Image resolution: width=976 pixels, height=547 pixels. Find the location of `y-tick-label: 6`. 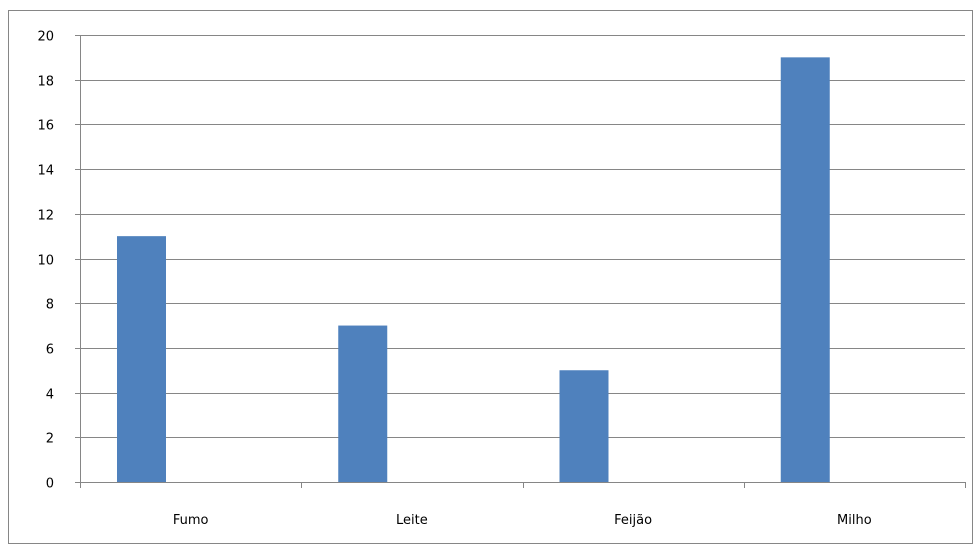

y-tick-label: 6 is located at coordinates (50, 350).